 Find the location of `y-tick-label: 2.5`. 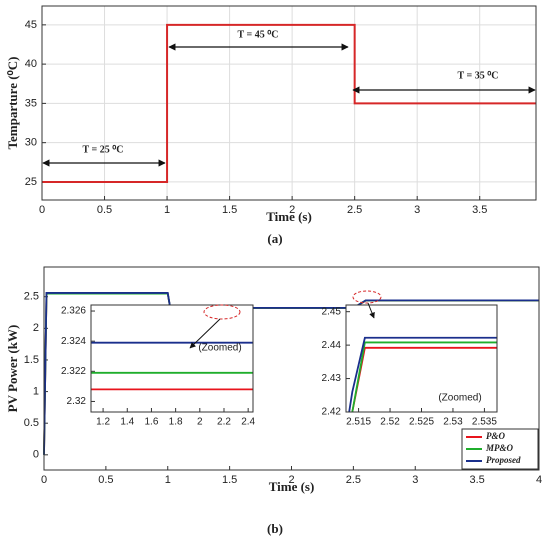

y-tick-label: 2.5 is located at coordinates (31, 297).